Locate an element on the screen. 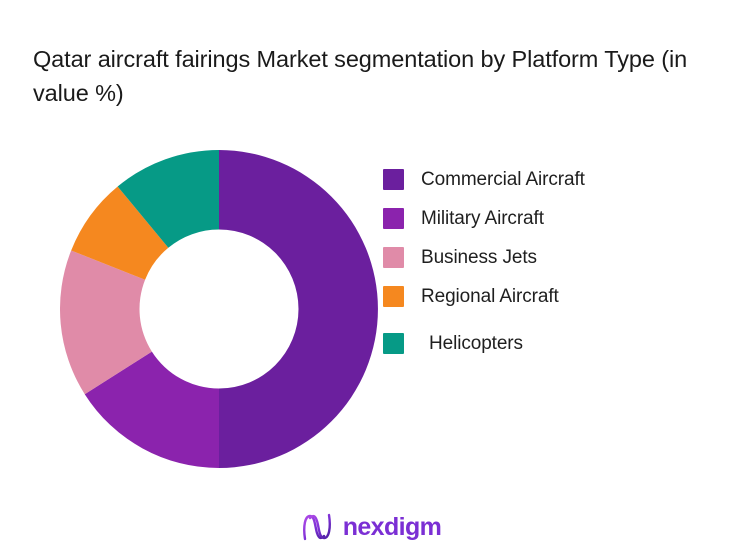 The width and height of the screenshot is (741, 554). legend-item-label: Helicopters is located at coordinates (476, 343).